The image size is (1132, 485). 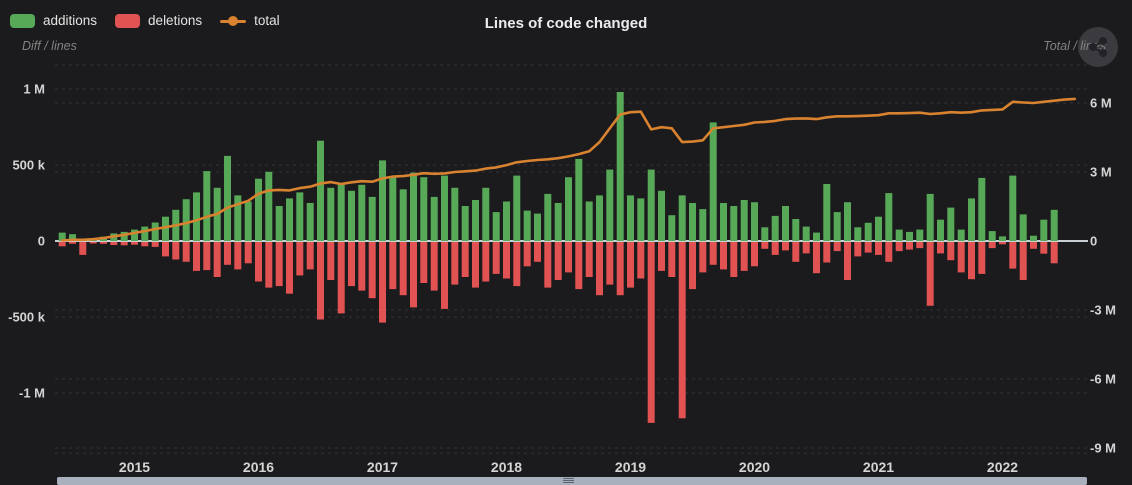 What do you see at coordinates (250, 20) in the screenshot?
I see `legend-item-total: total` at bounding box center [250, 20].